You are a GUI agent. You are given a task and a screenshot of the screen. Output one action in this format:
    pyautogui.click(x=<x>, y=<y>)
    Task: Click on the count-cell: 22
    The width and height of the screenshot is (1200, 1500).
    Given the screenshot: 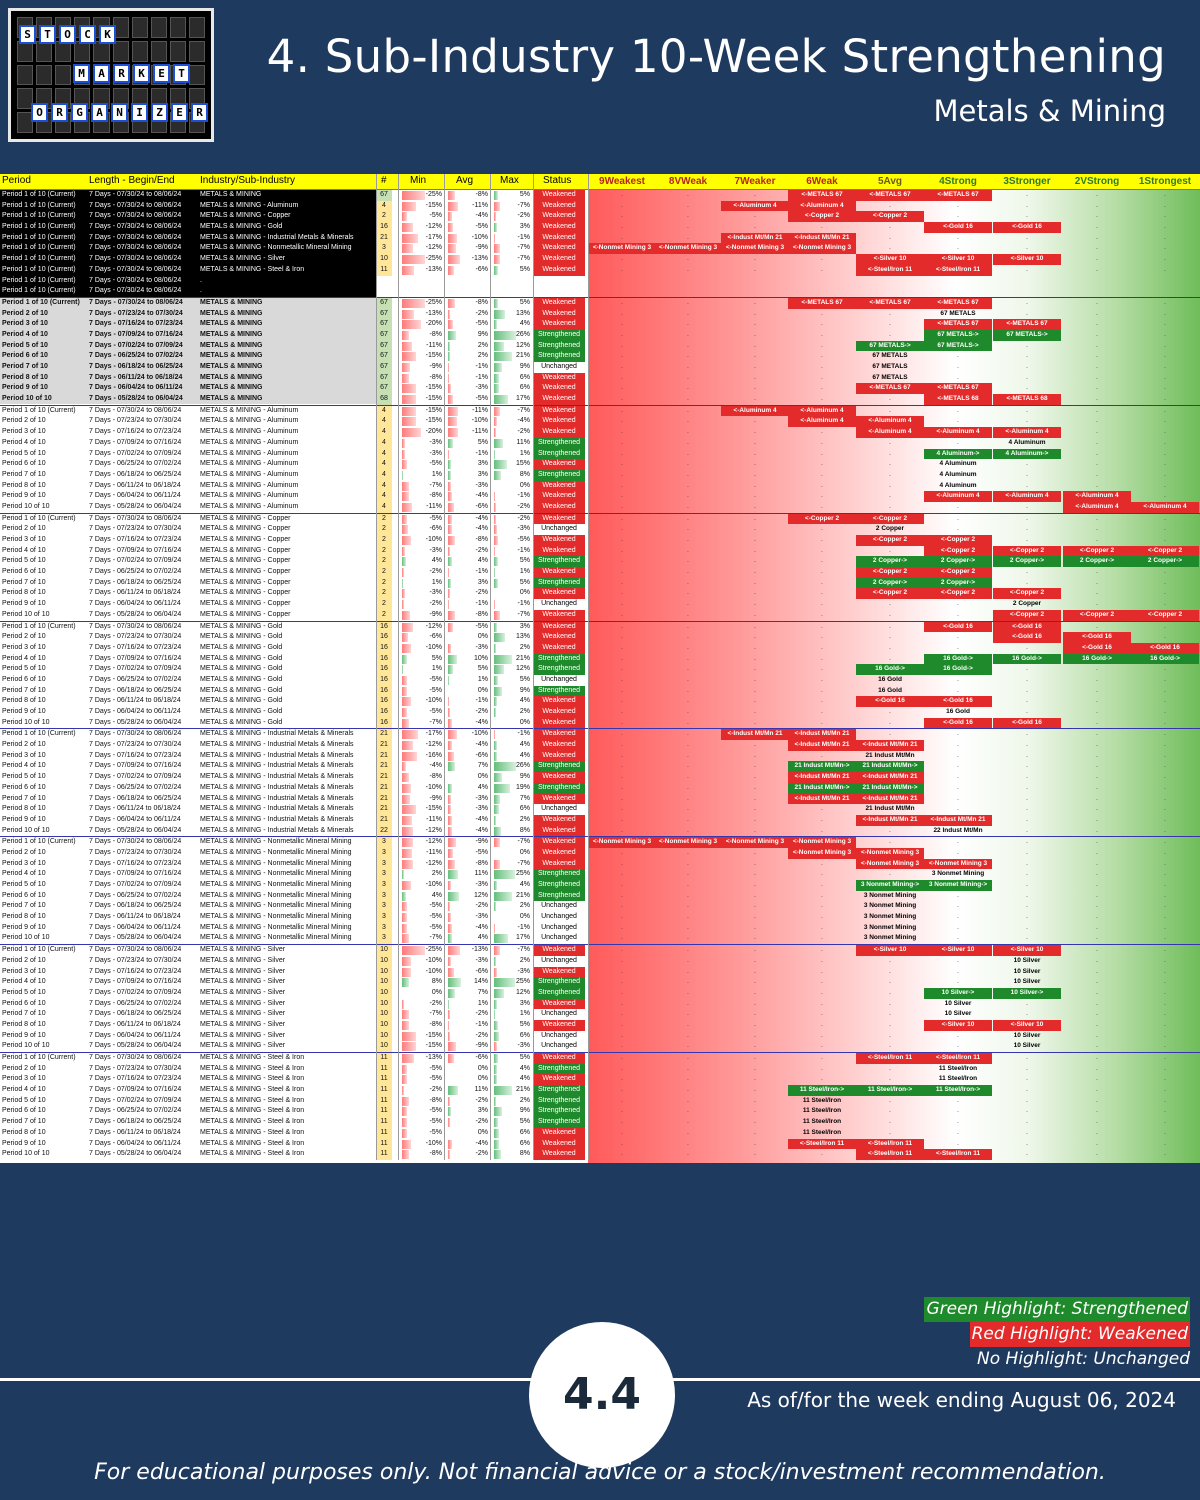 What is the action you would take?
    pyautogui.click(x=384, y=831)
    